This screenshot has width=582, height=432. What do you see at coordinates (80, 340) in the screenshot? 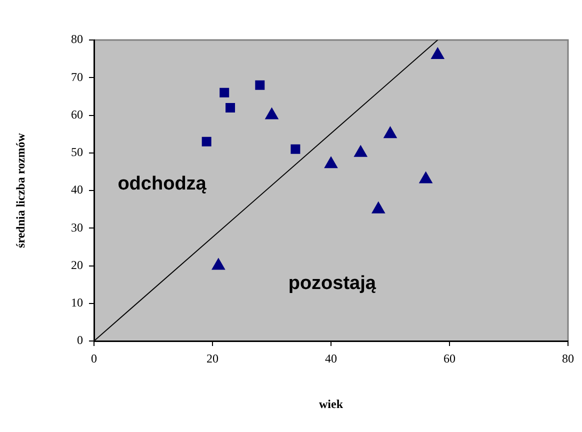
I see `y-tick-label: 0` at bounding box center [80, 340].